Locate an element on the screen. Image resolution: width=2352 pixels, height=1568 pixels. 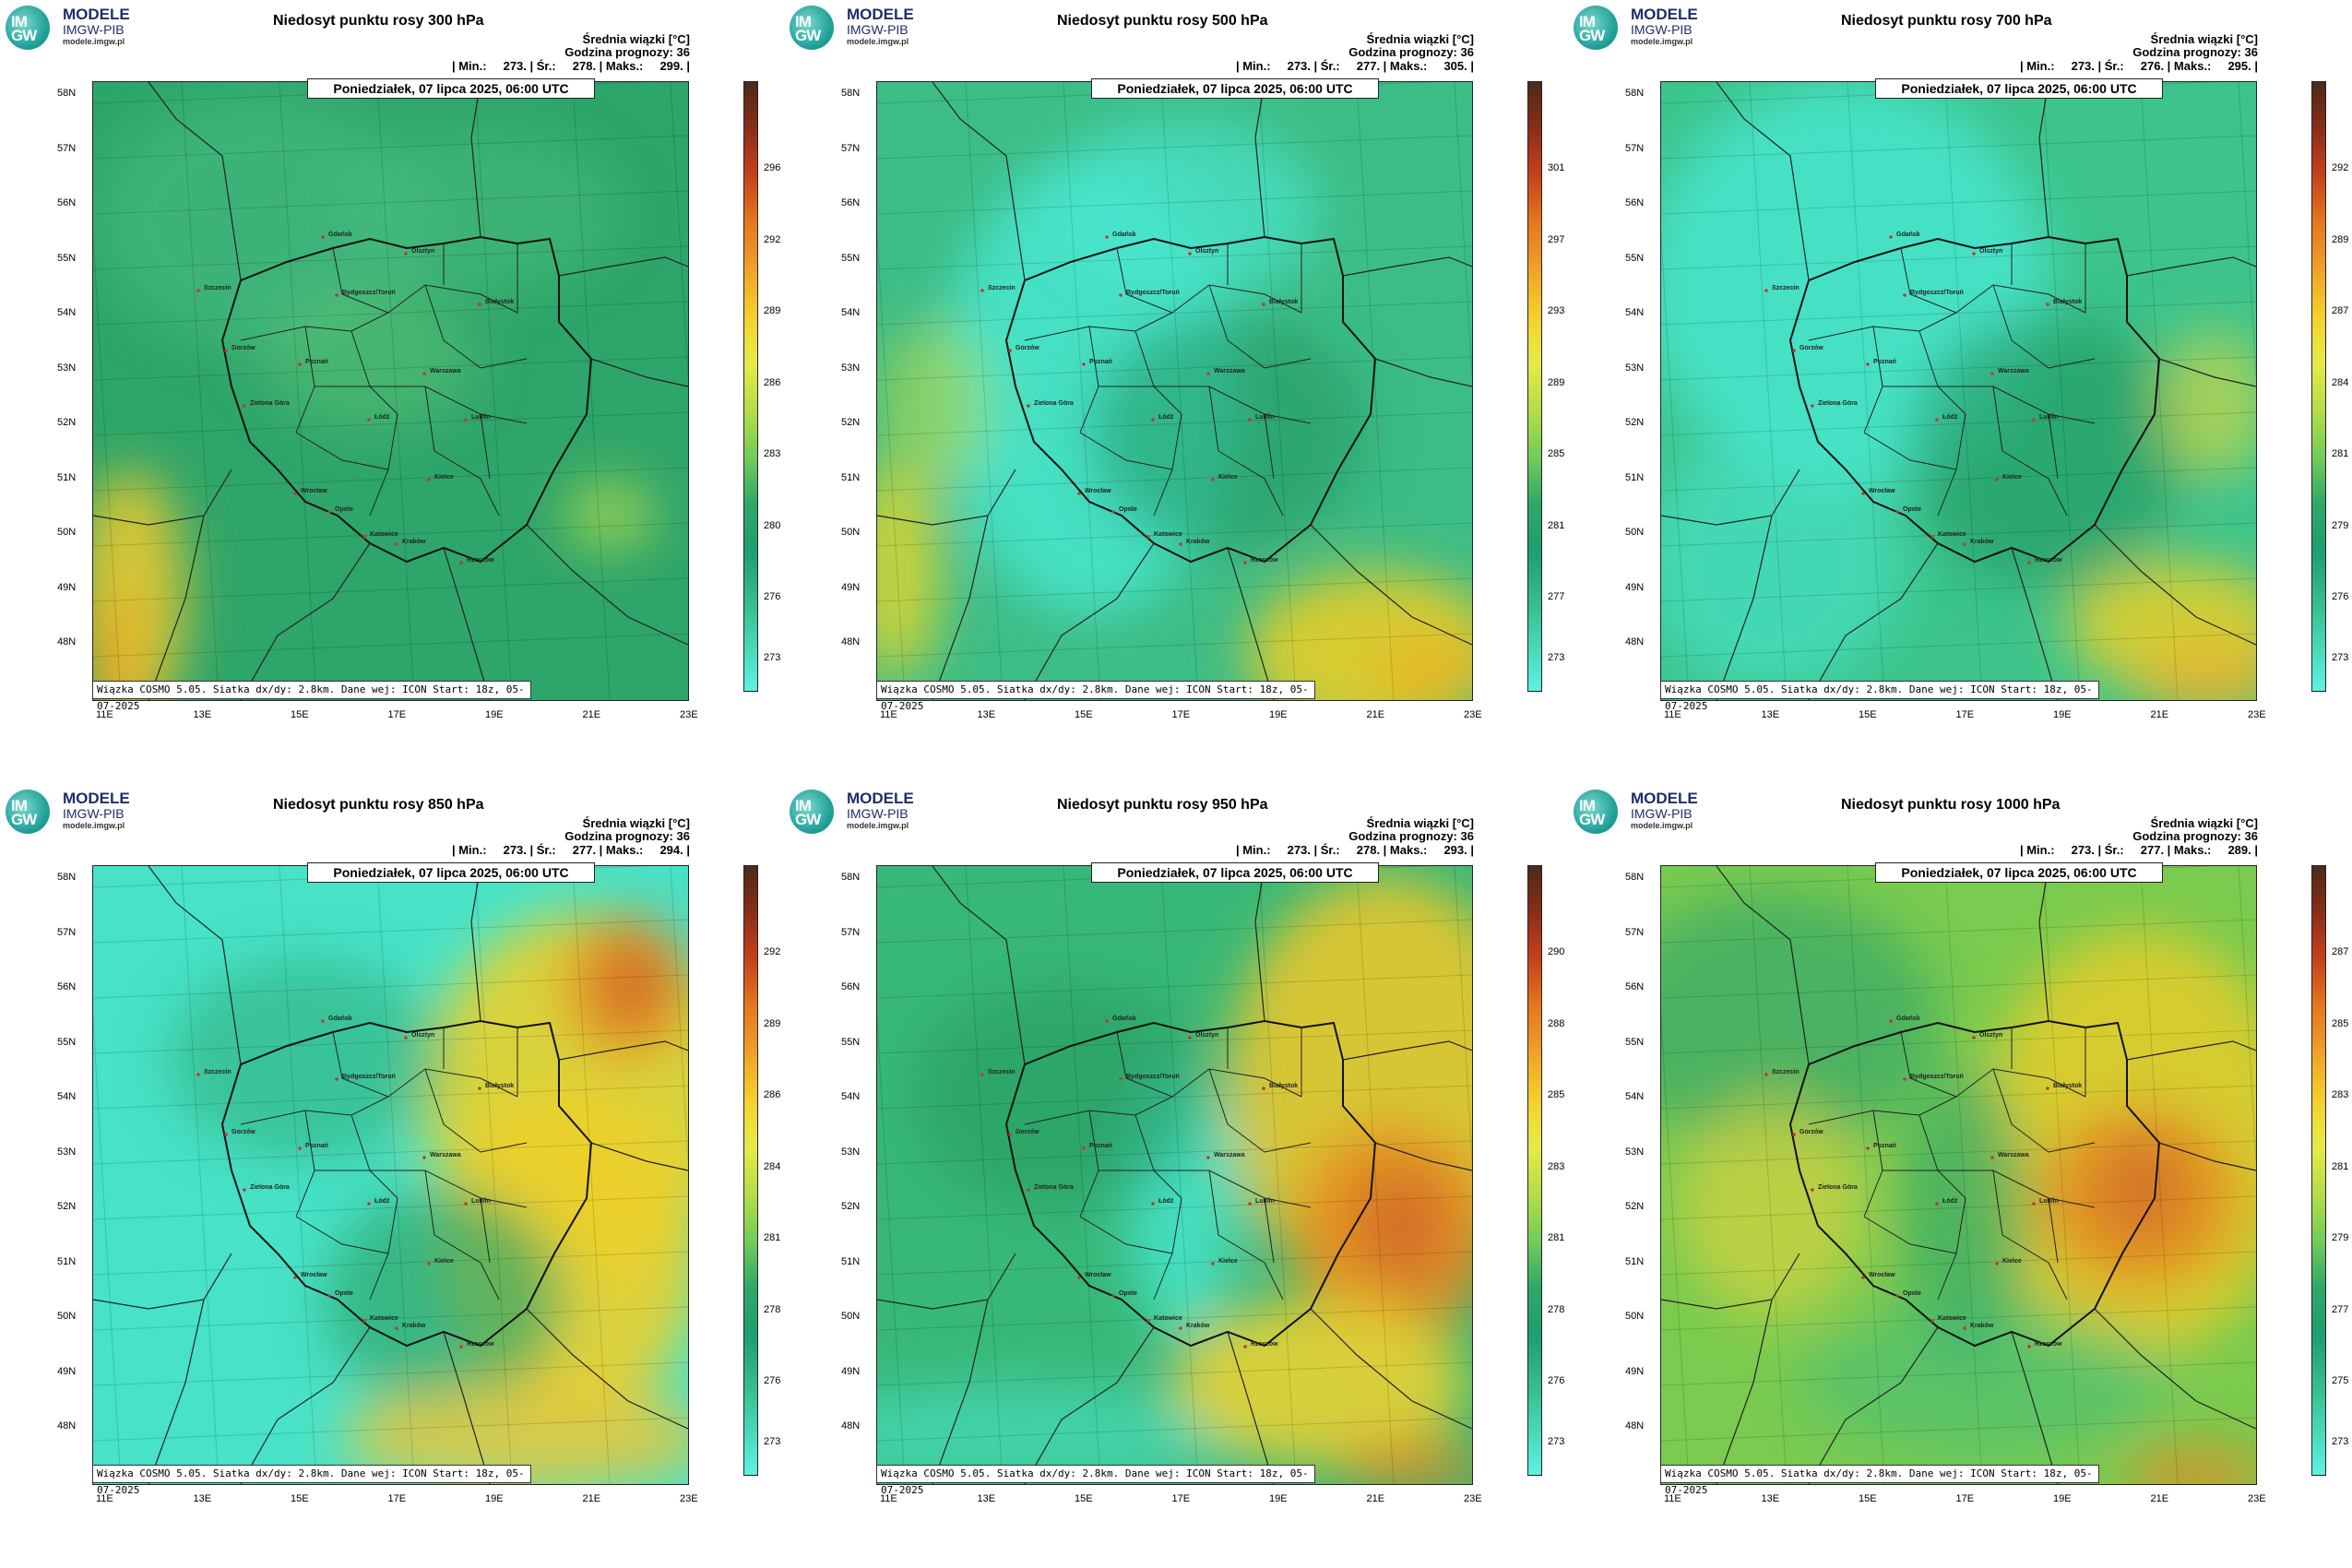
field-map is located at coordinates (1958, 1175).